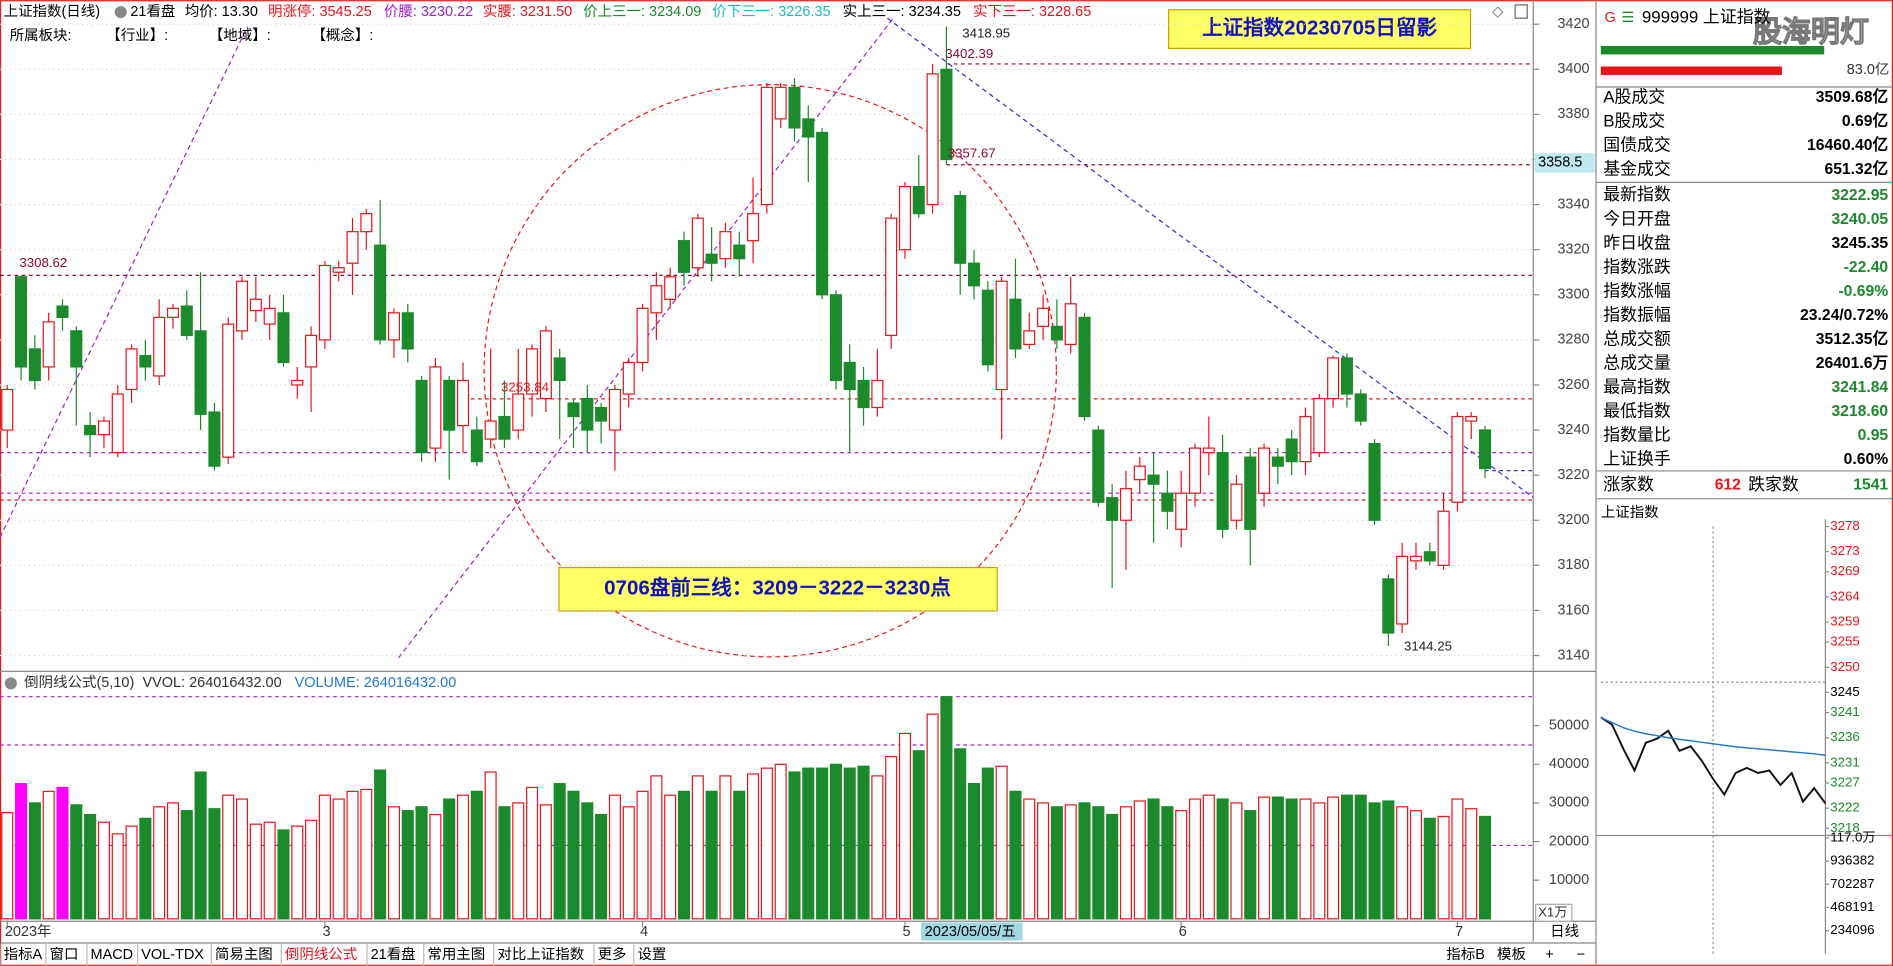 This screenshot has height=966, width=1893. Describe the element at coordinates (1564, 931) in the screenshot. I see `period-button: 日线` at that location.